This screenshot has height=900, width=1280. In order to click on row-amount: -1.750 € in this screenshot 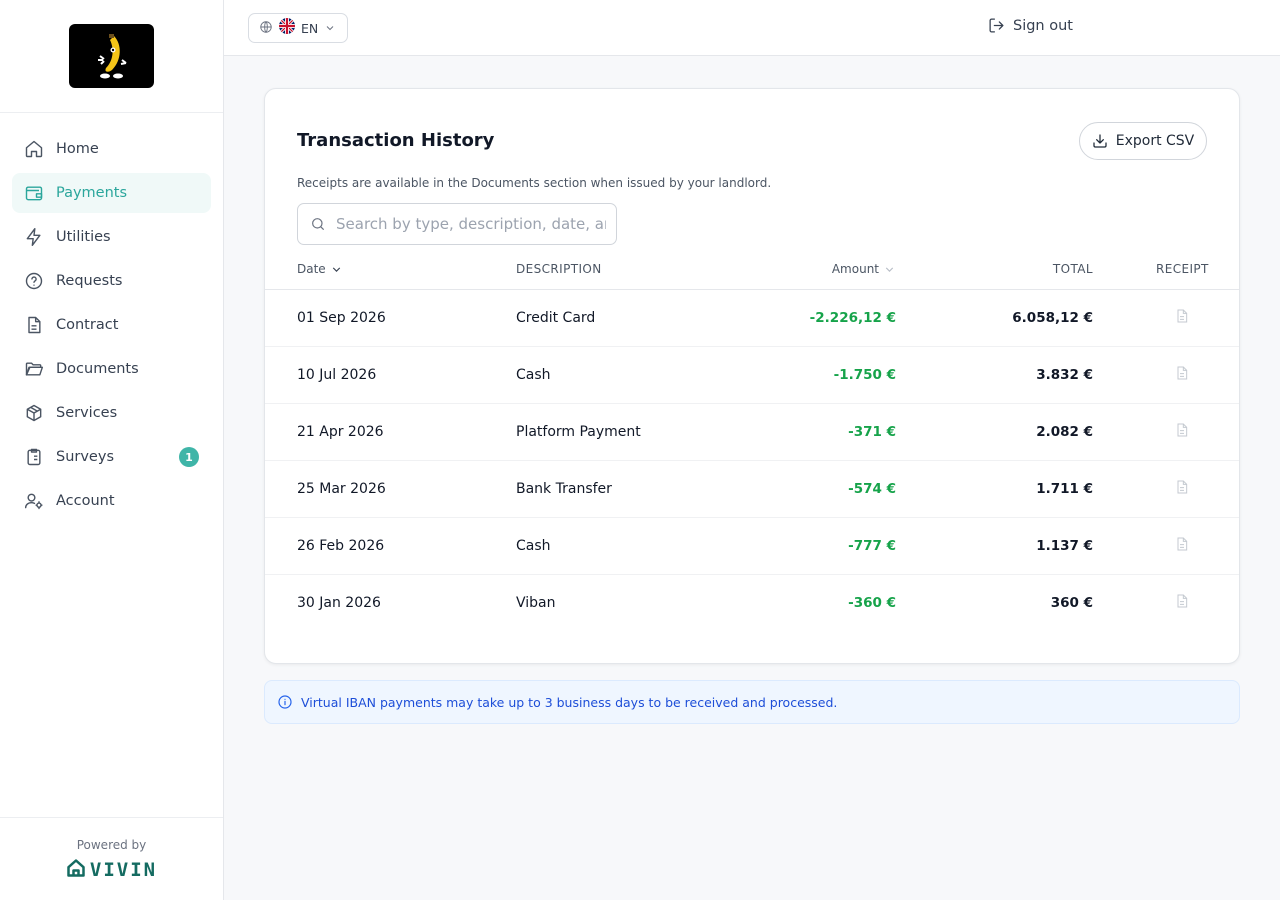, I will do `click(864, 375)`.